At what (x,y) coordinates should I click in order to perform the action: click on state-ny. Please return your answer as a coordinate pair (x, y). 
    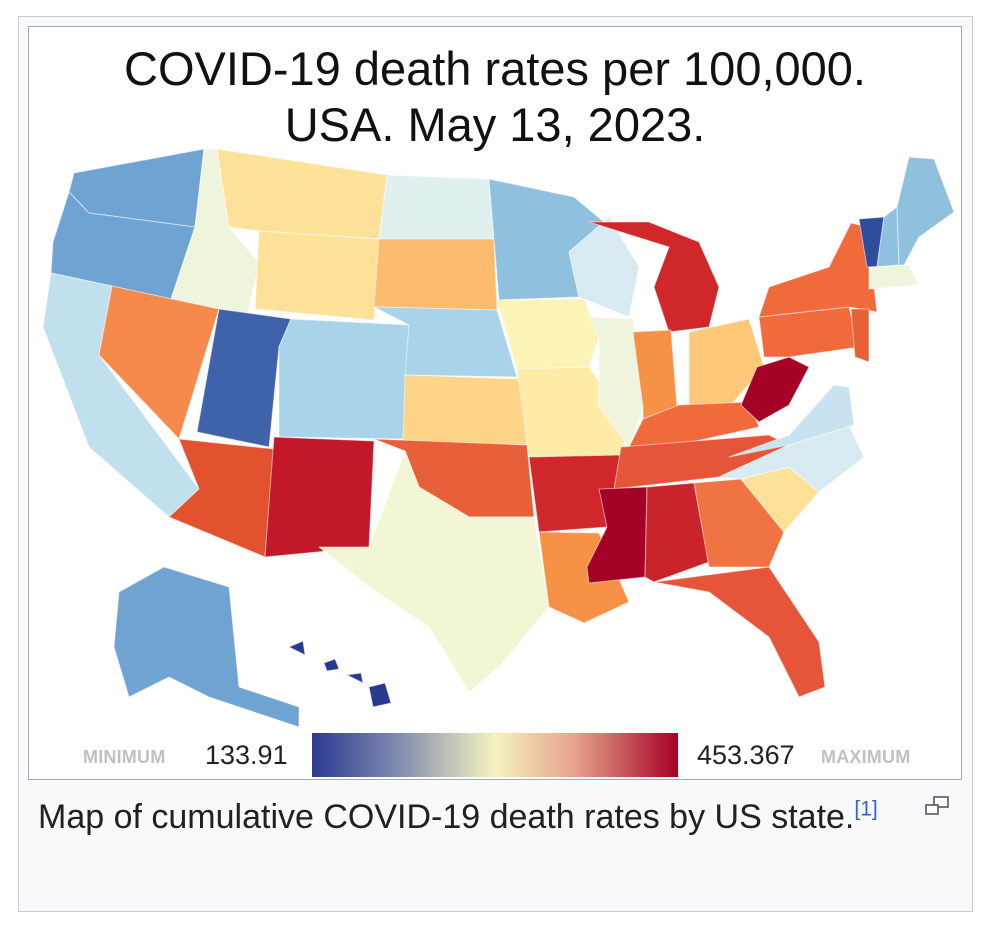
    Looking at the image, I should click on (818, 270).